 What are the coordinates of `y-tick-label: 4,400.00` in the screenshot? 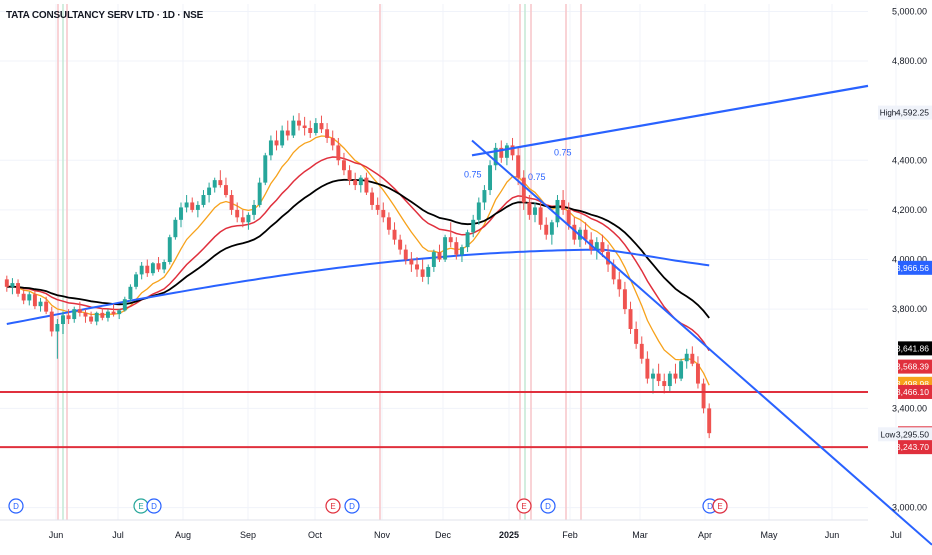 It's located at (909, 160).